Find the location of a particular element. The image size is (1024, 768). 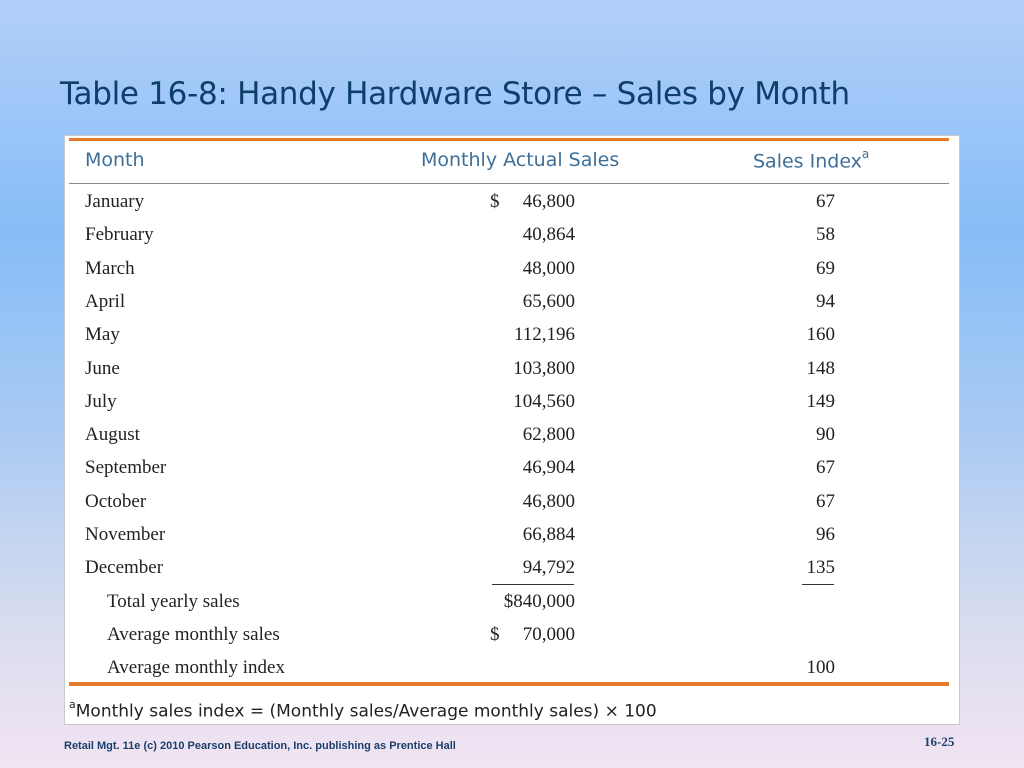

monthly-sales-value: $840,000 is located at coordinates (530, 602).